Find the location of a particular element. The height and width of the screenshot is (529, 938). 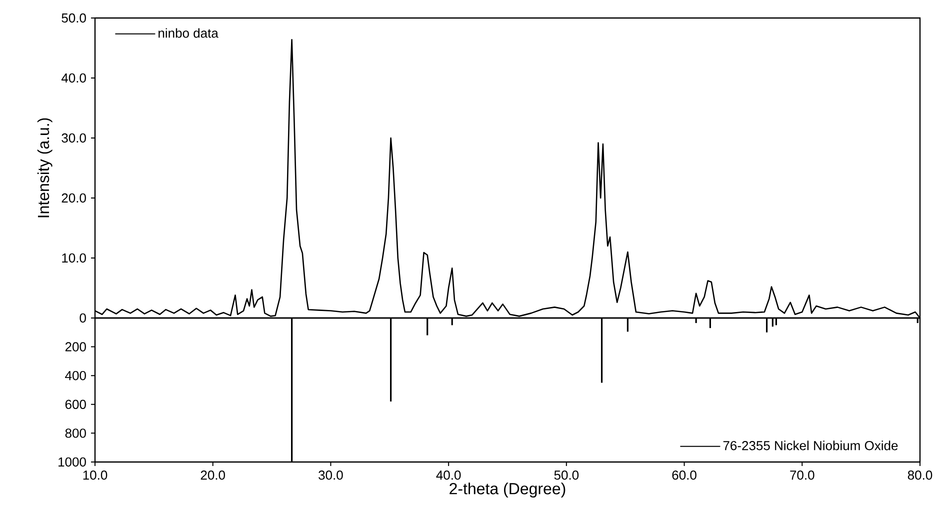

y-tick-label: 400 is located at coordinates (75, 375).